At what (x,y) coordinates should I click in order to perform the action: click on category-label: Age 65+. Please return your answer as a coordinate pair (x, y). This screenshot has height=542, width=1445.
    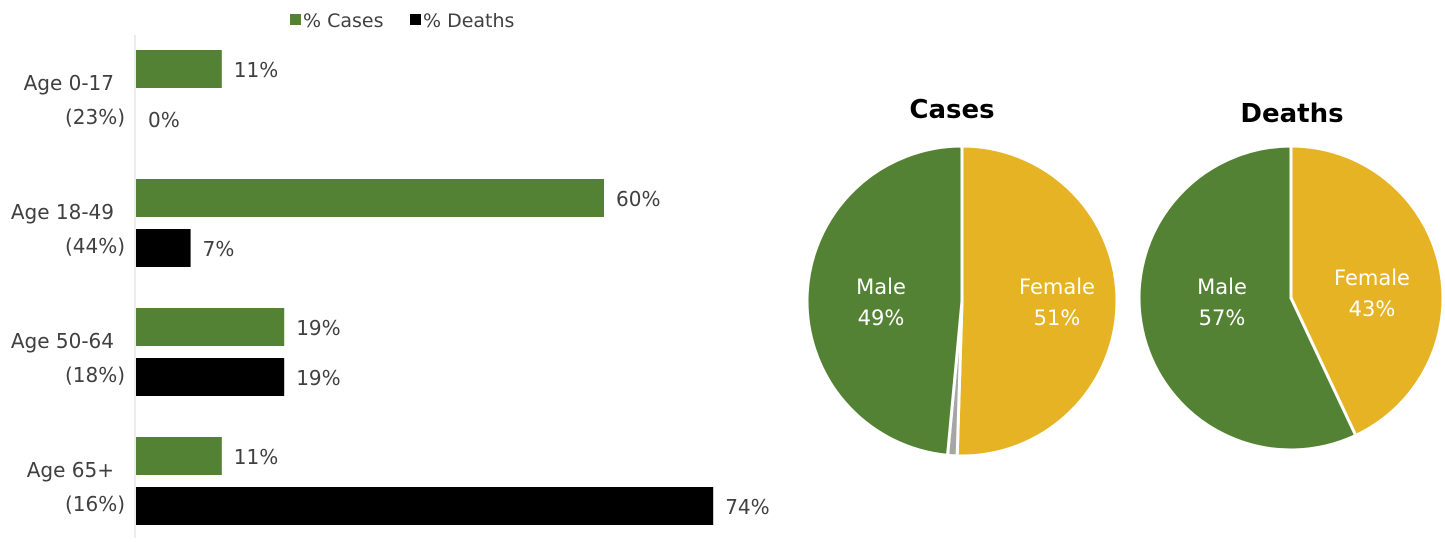
    Looking at the image, I should click on (70, 470).